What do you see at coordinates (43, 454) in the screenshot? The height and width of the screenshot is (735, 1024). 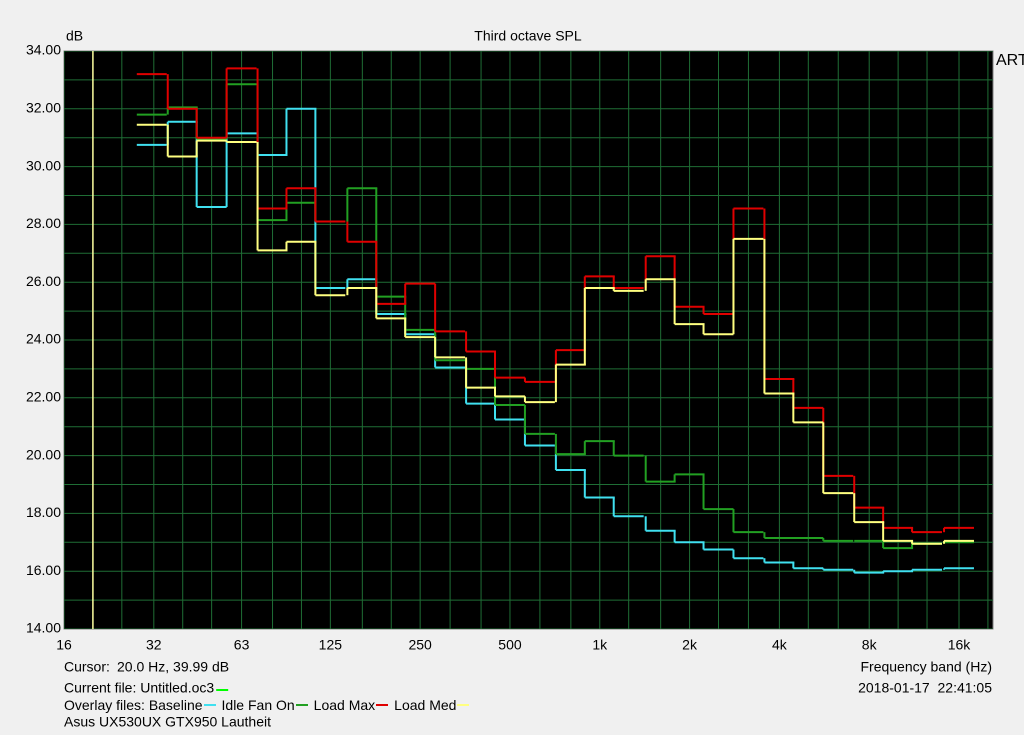 I see `y-tick-label: 20.00` at bounding box center [43, 454].